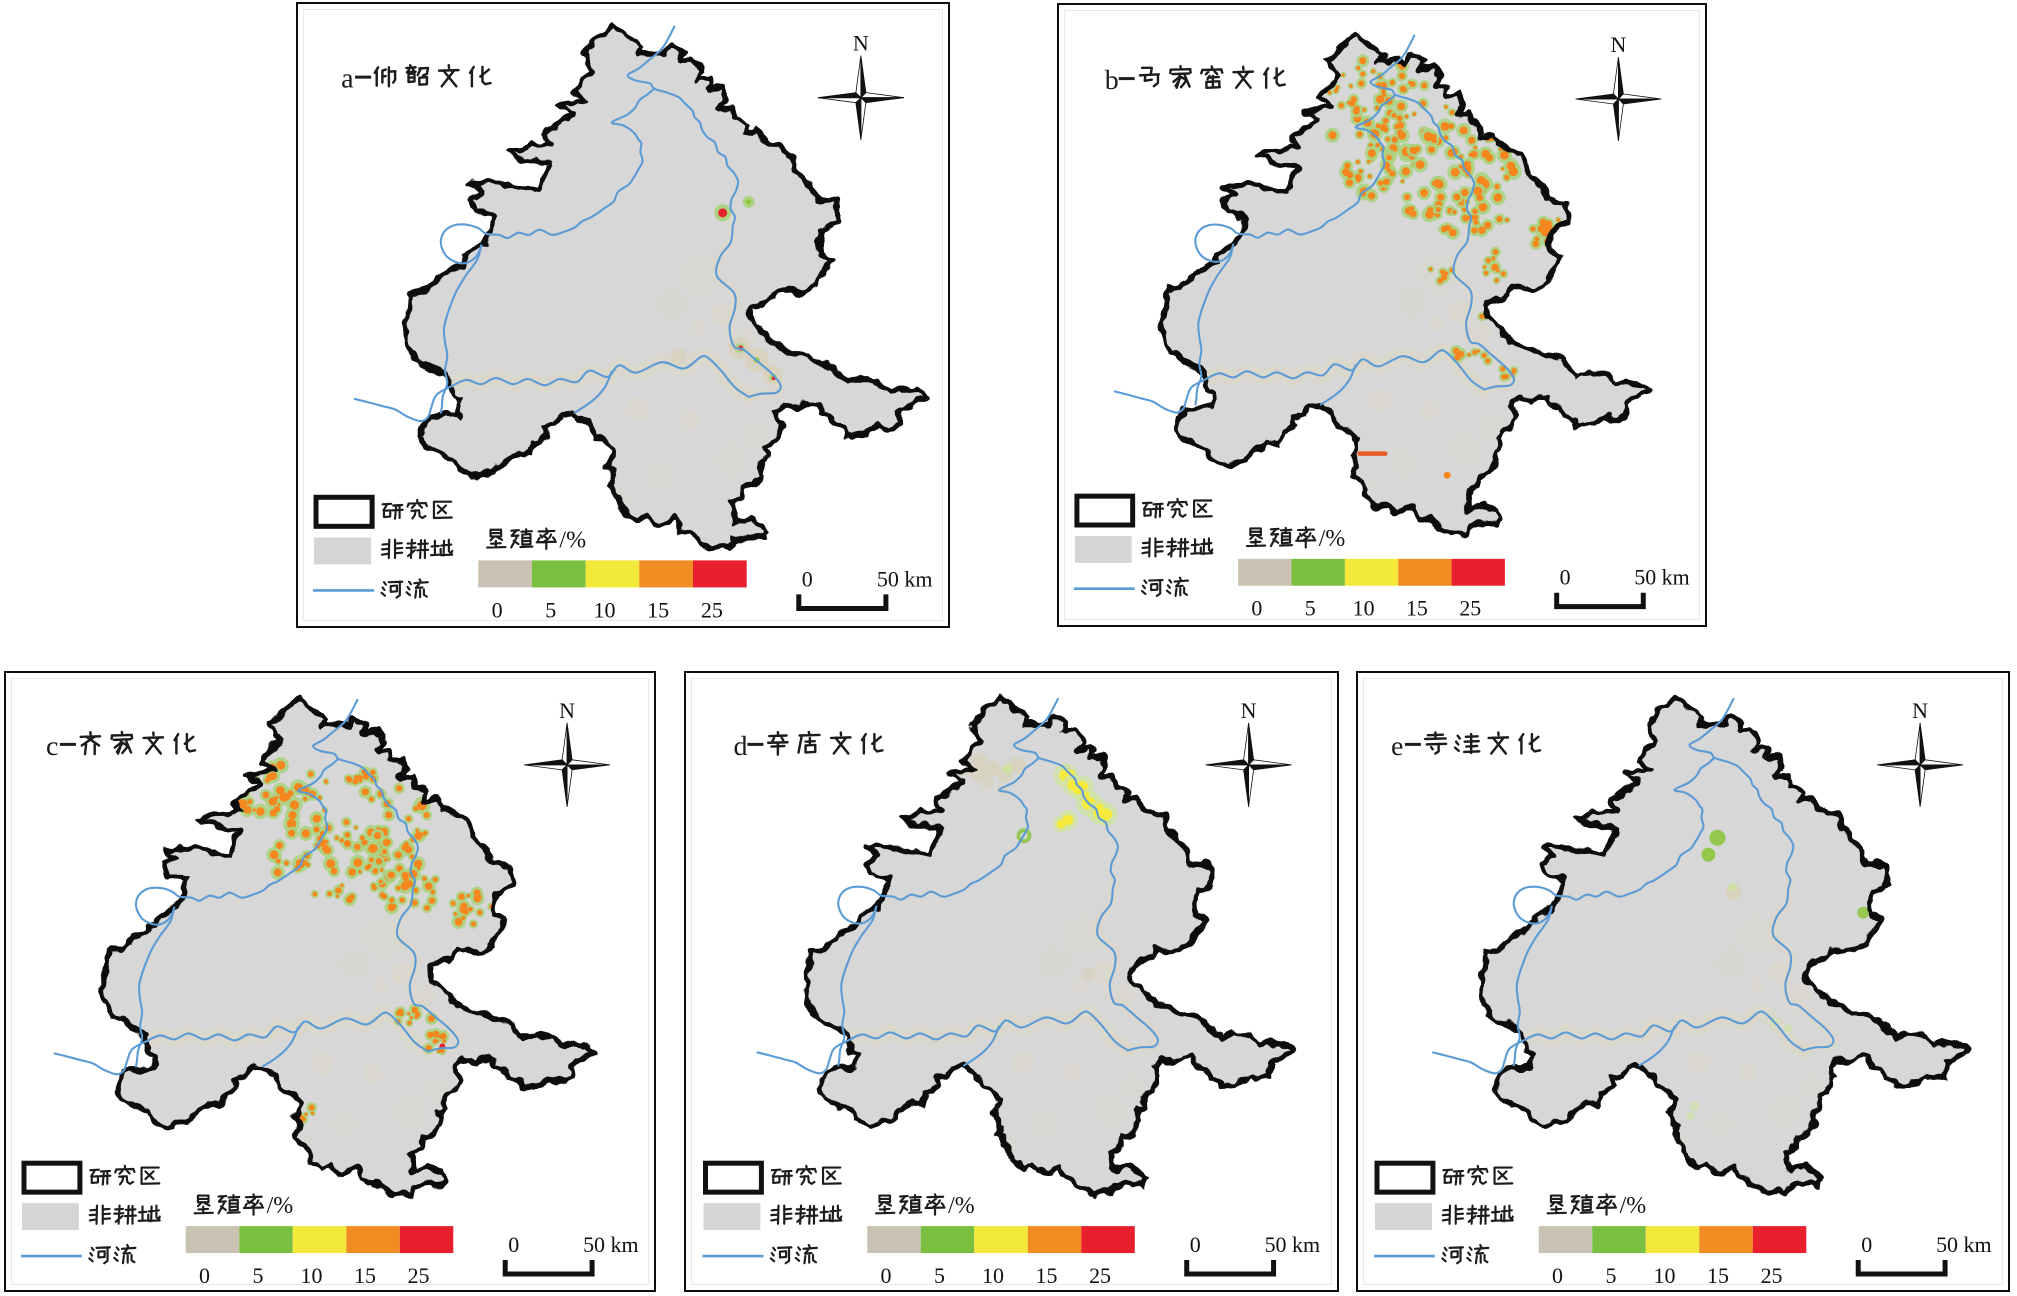 This screenshot has width=2017, height=1296. I want to click on svg-text: c, so click(52, 746).